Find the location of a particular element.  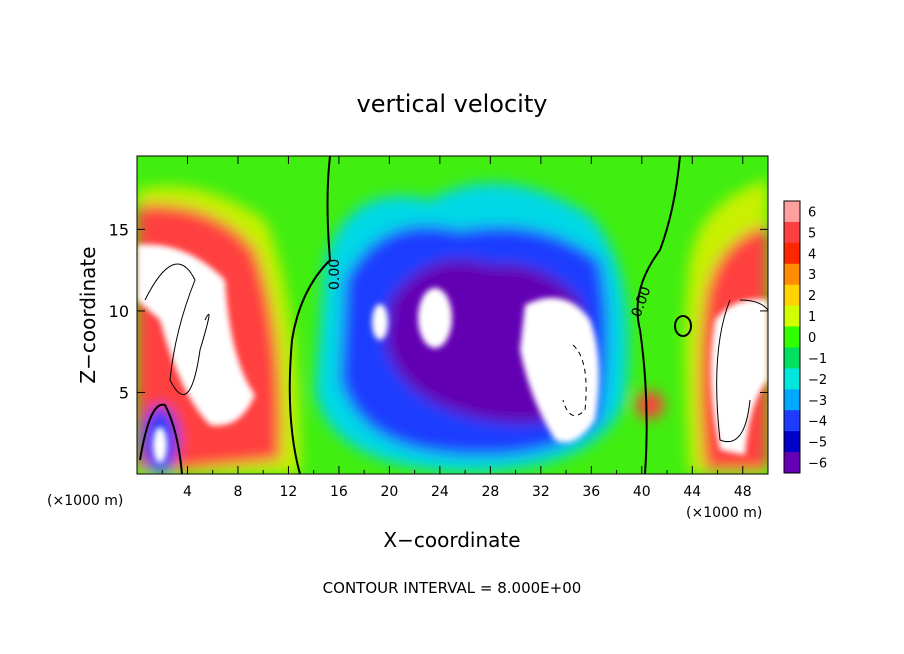

warm-spot is located at coordinates (650, 405).